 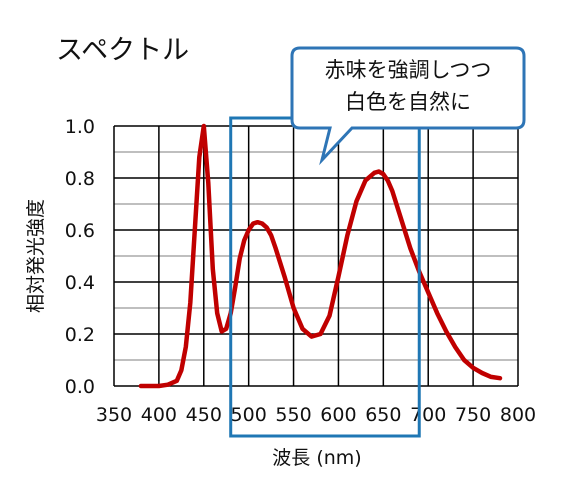 I want to click on callout-text: 赤味を強調しつつ 白色を自然に, so click(x=408, y=86).